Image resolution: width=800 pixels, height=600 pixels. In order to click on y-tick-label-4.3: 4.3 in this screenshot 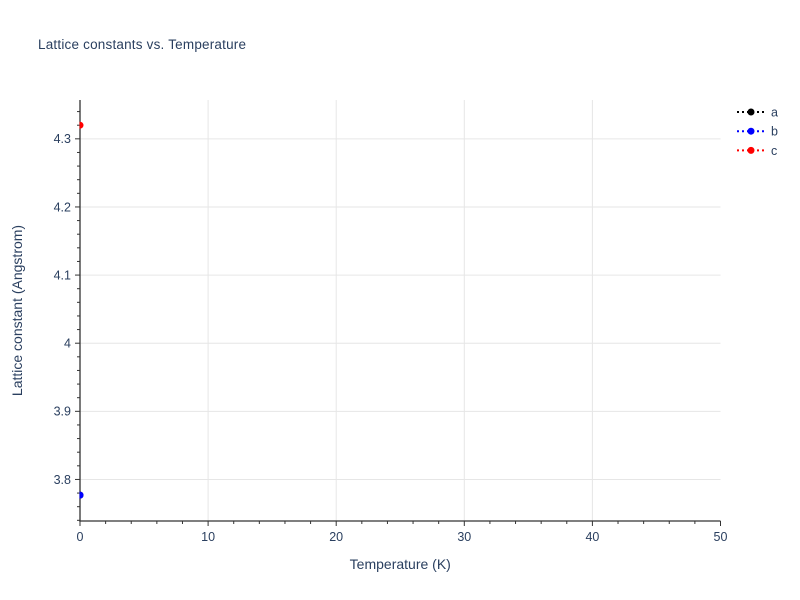, I will do `click(62, 139)`.